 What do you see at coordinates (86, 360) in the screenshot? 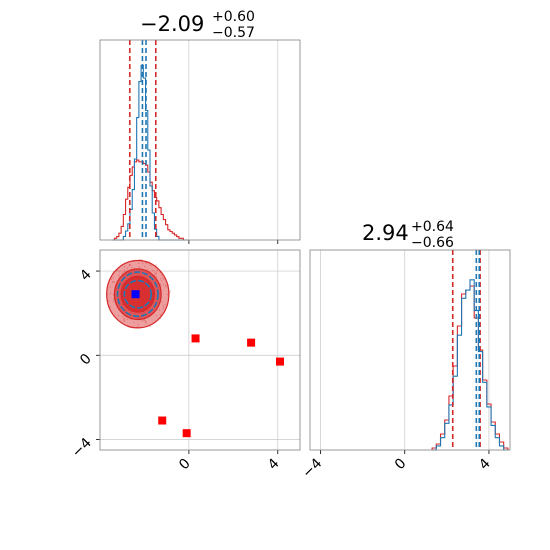
I see `tick-label-y-p2-1: 0` at bounding box center [86, 360].